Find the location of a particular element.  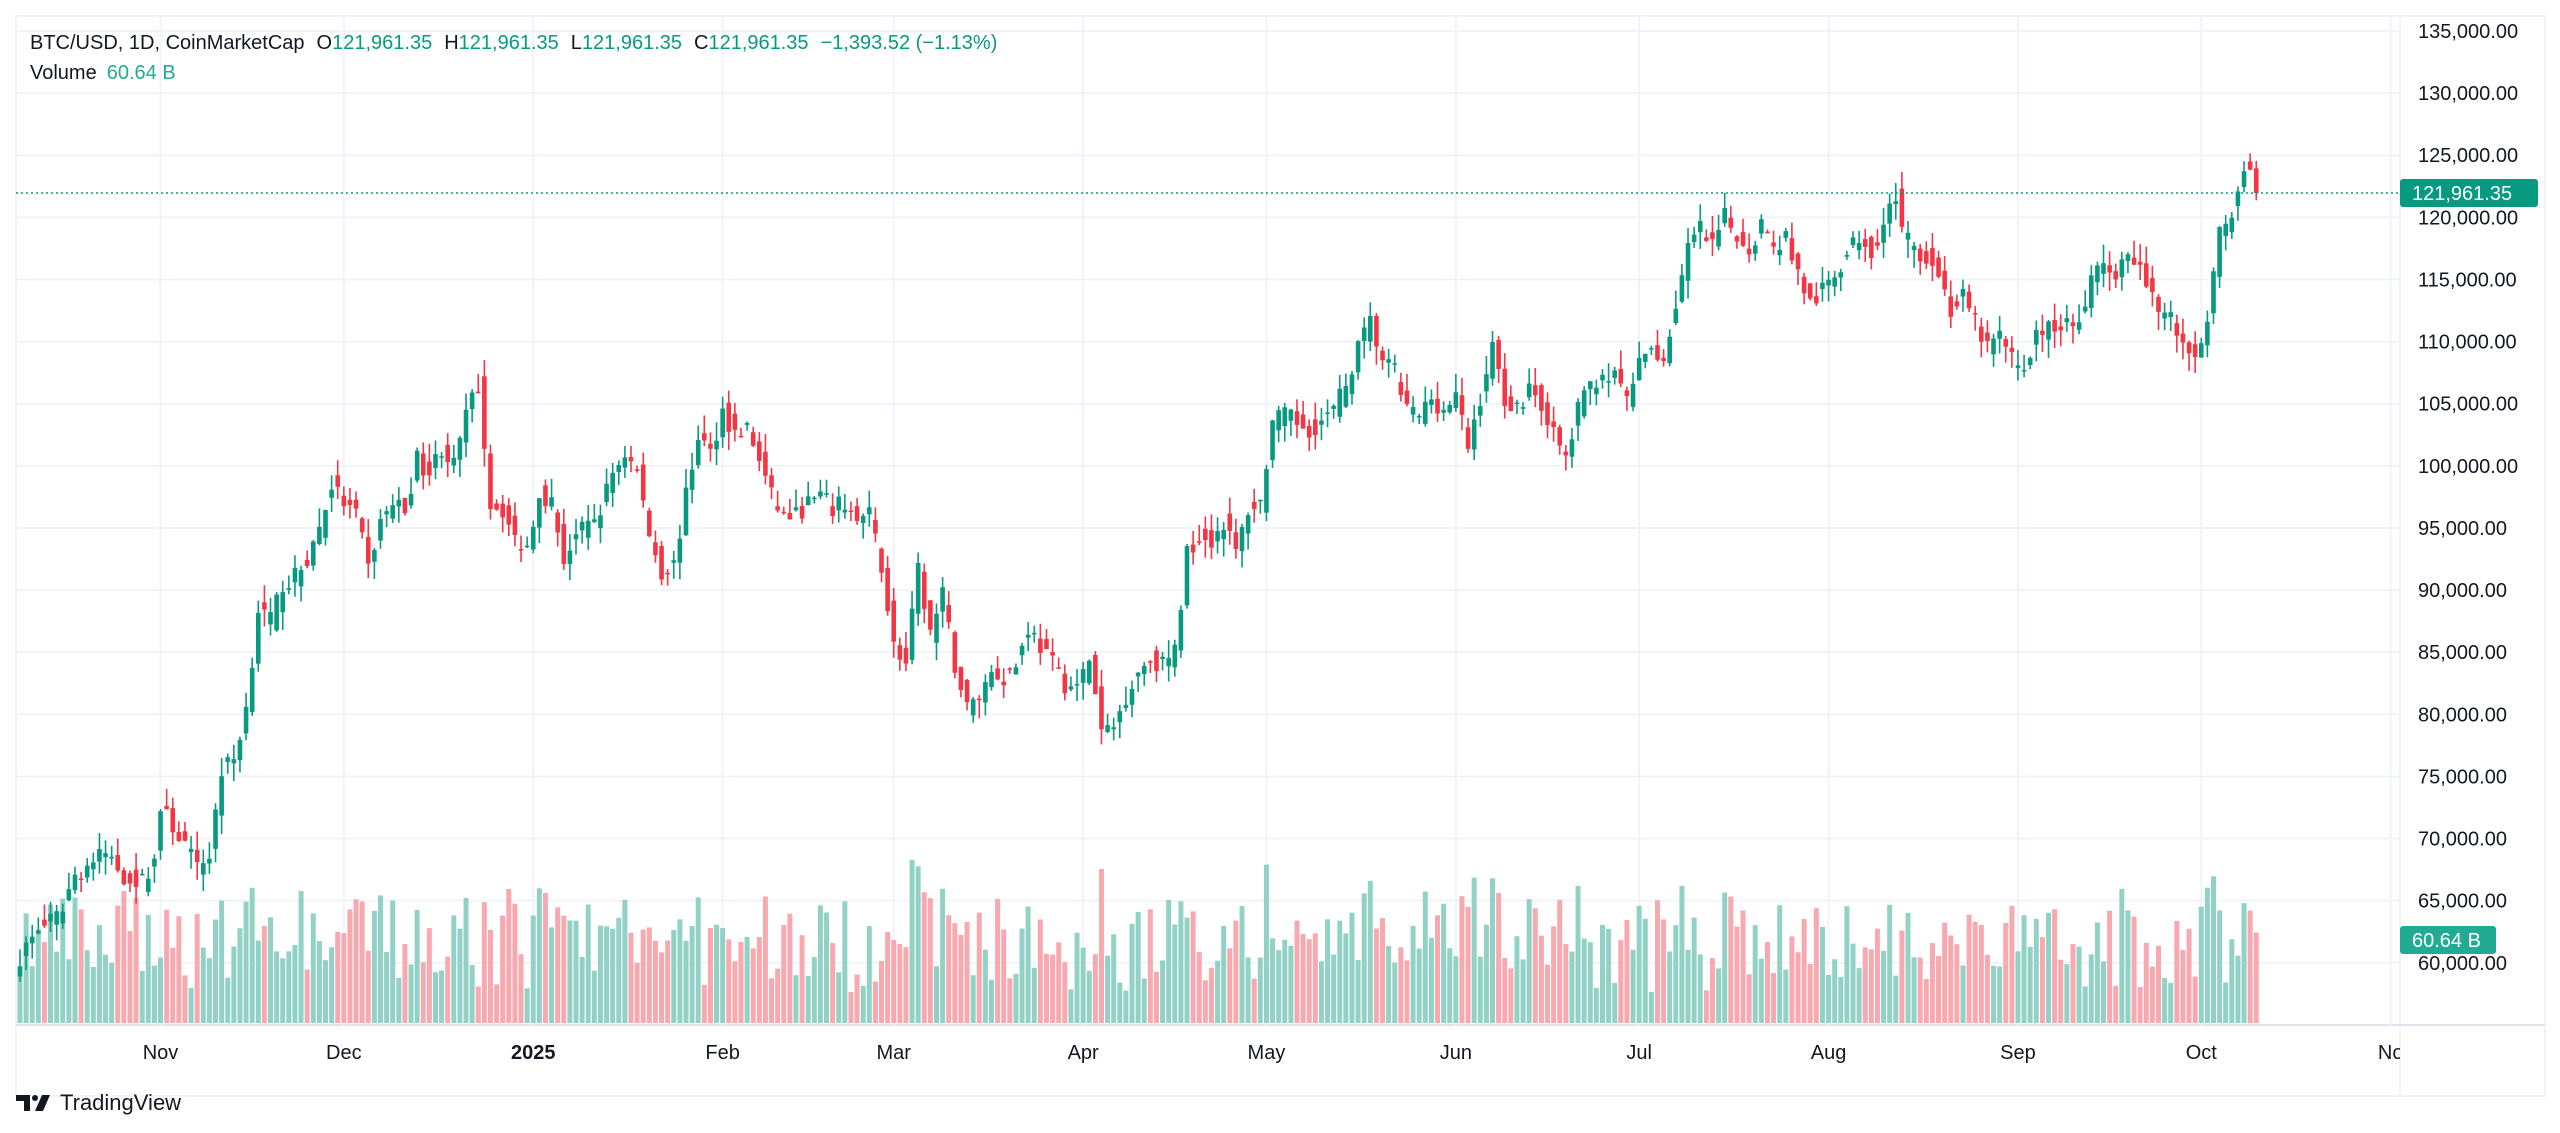

last-price-tag-label: 121,961.35 is located at coordinates (2462, 194).